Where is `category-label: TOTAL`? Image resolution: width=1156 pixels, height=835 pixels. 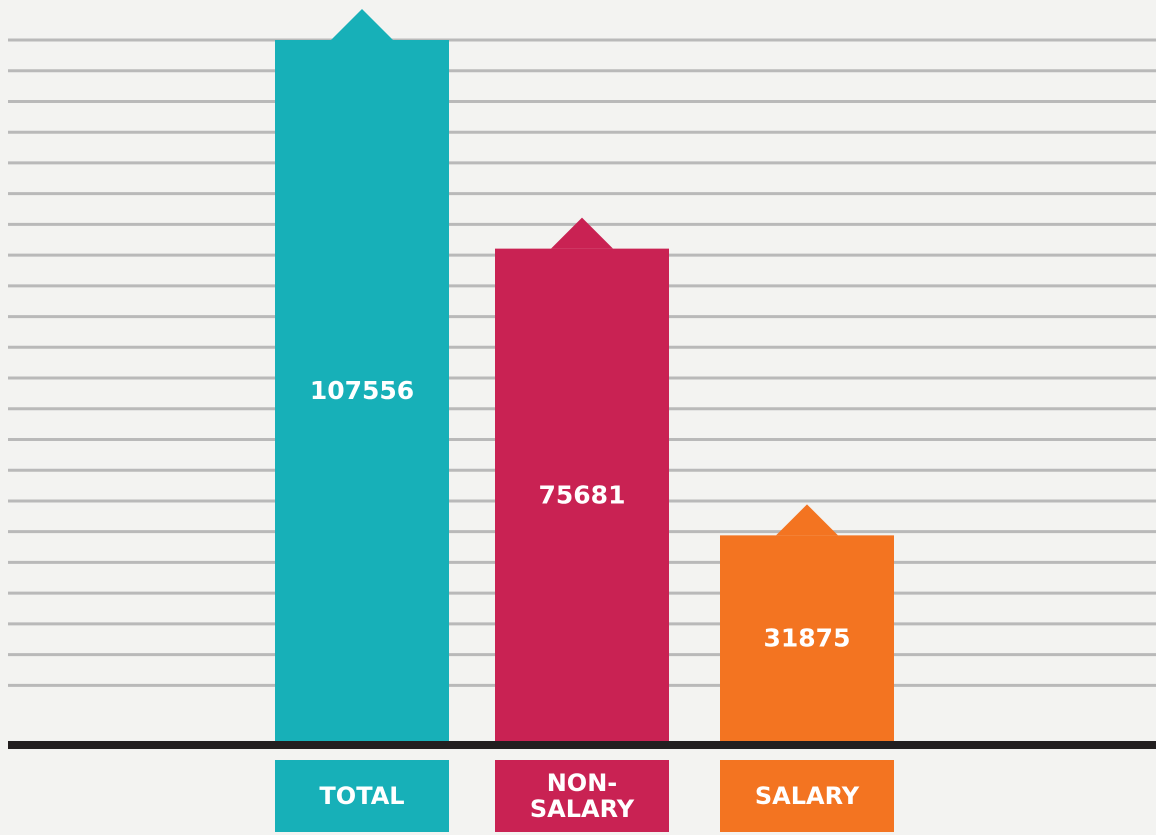 category-label: TOTAL is located at coordinates (362, 796).